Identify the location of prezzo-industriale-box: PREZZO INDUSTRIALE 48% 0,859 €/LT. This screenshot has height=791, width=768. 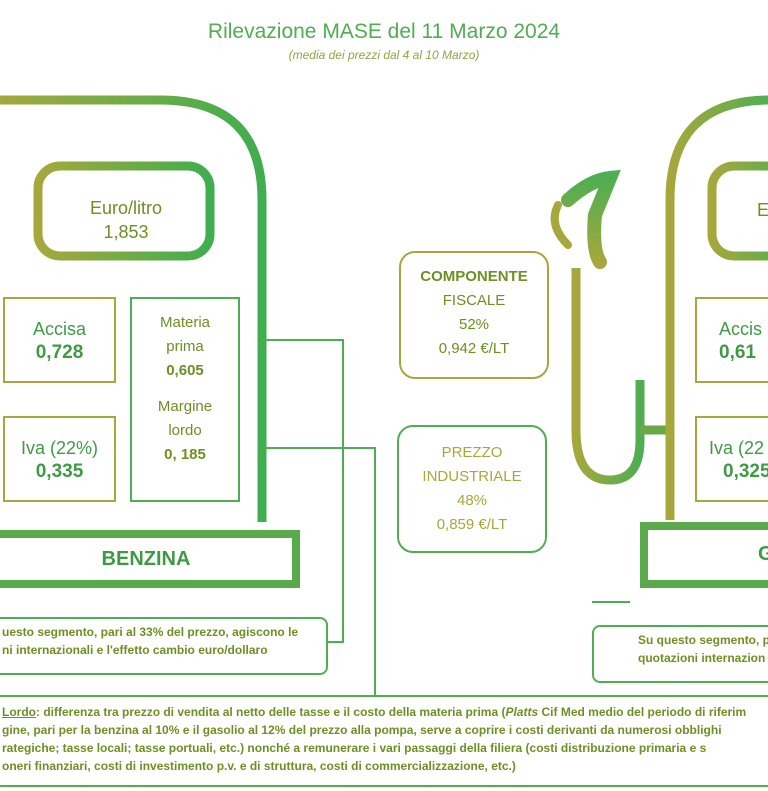
(472, 489).